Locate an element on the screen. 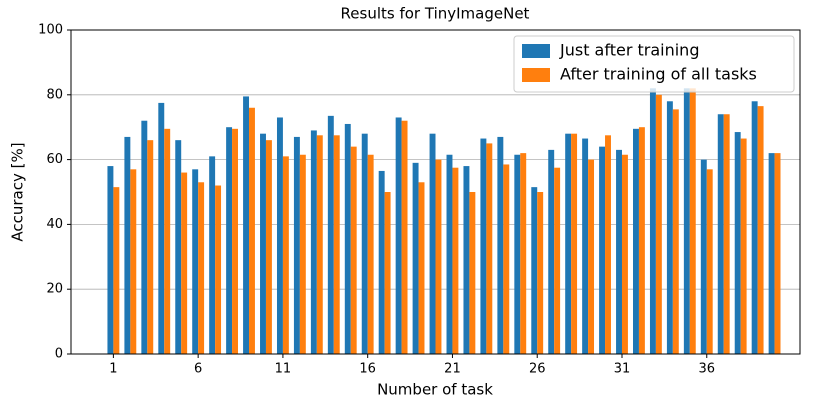  y-axis-label: Accuracy [%] is located at coordinates (18, 191).